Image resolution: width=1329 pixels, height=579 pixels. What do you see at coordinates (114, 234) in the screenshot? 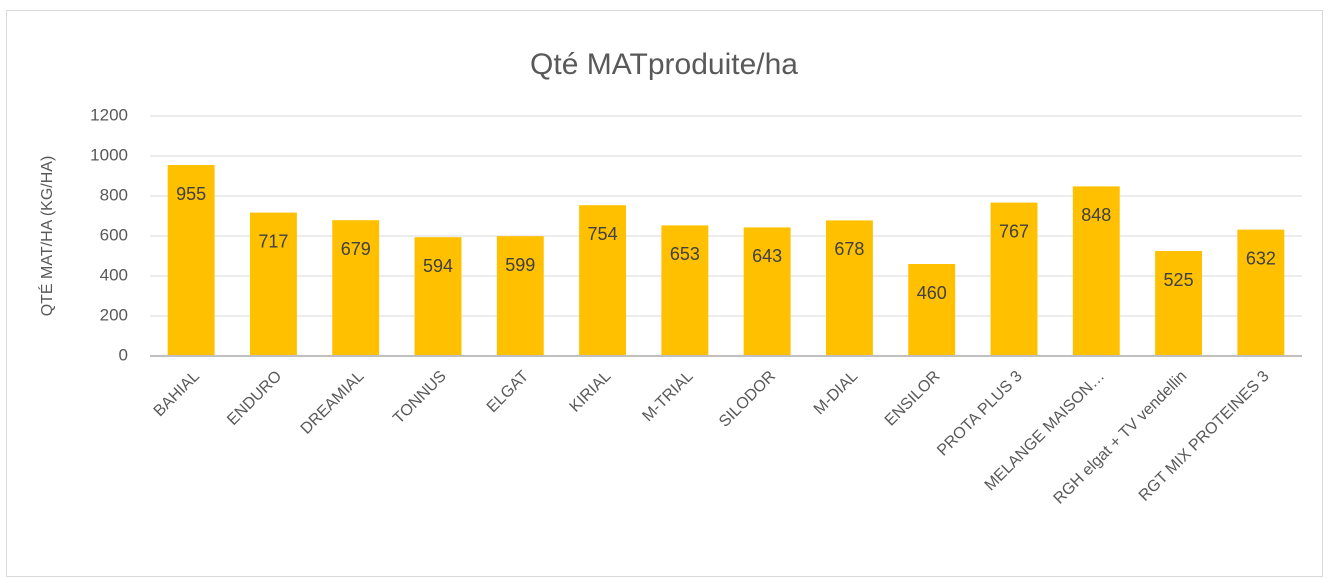
I see `y-tick-label: 600` at bounding box center [114, 234].